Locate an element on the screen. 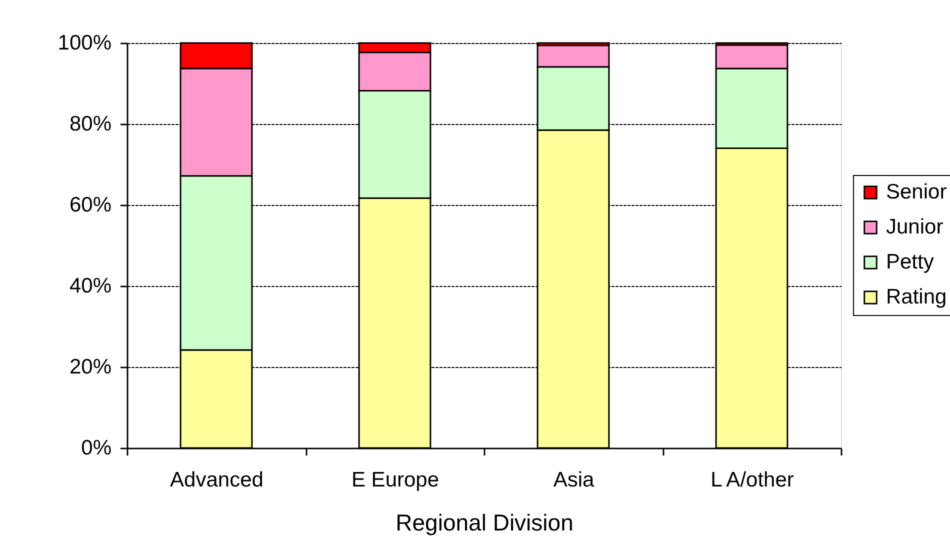 The width and height of the screenshot is (950, 551). x-tick-label: Advanced is located at coordinates (217, 480).